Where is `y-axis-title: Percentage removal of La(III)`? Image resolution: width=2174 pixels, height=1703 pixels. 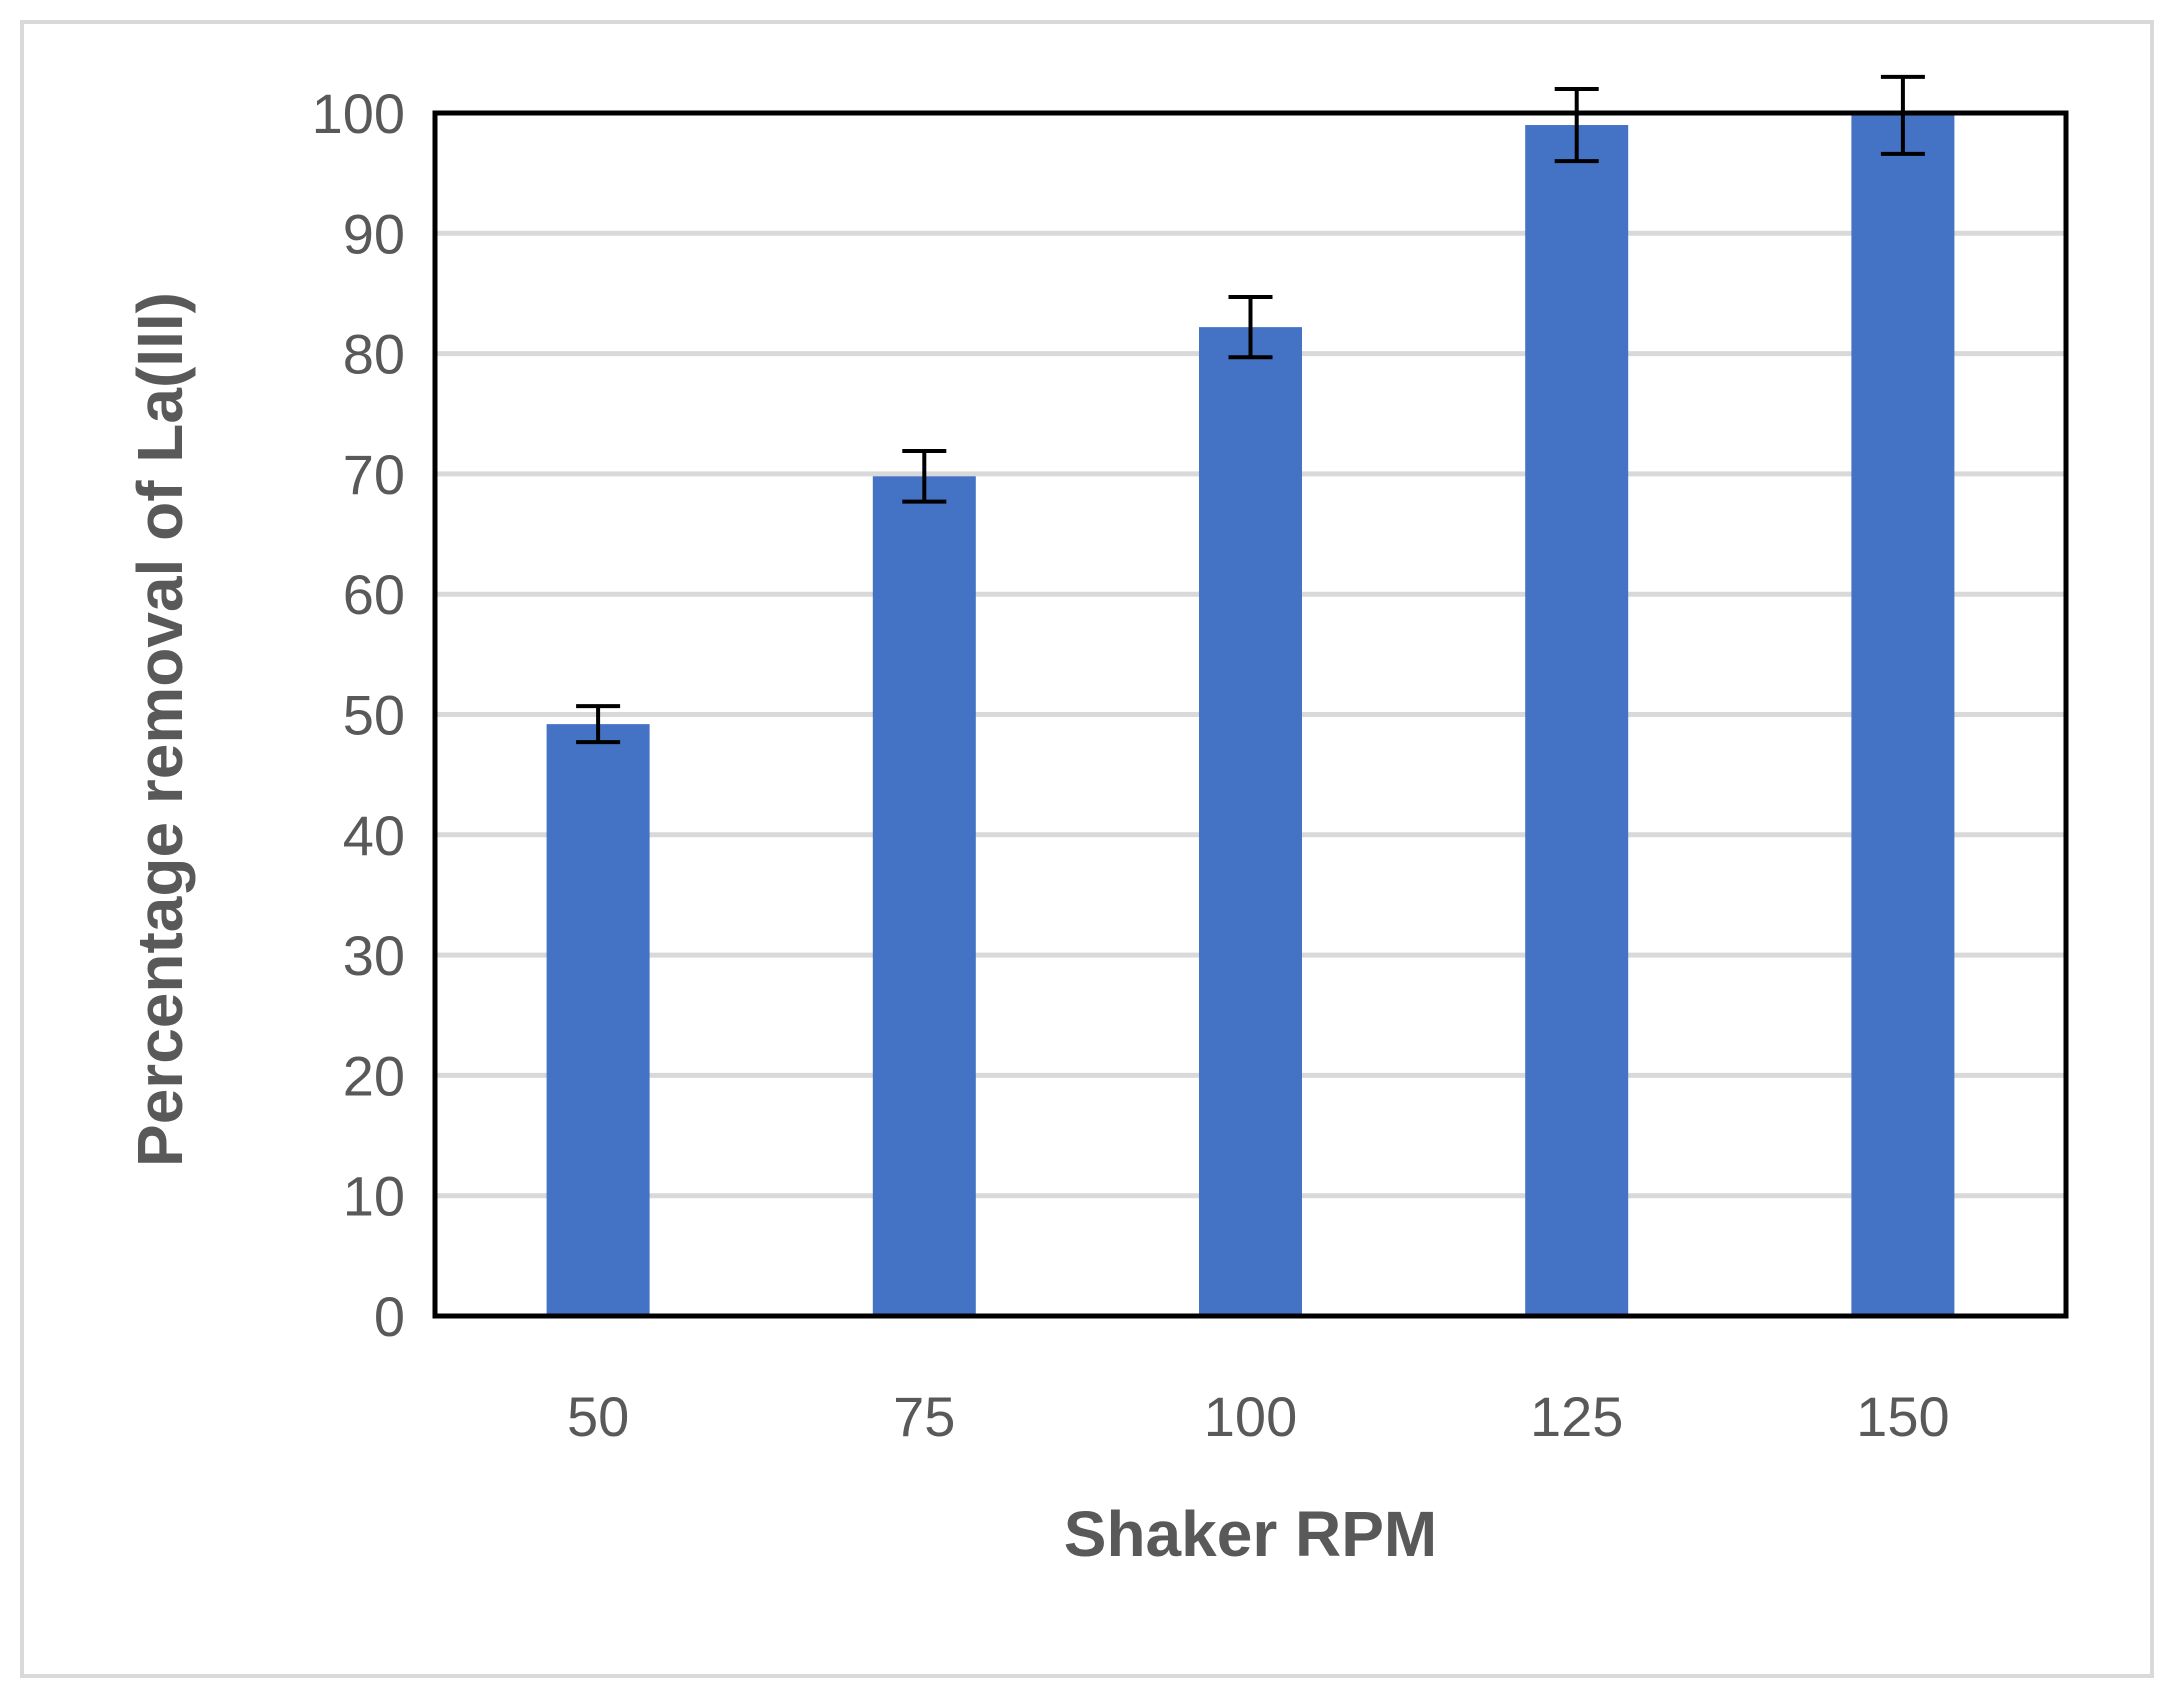 y-axis-title: Percentage removal of La(III) is located at coordinates (160, 729).